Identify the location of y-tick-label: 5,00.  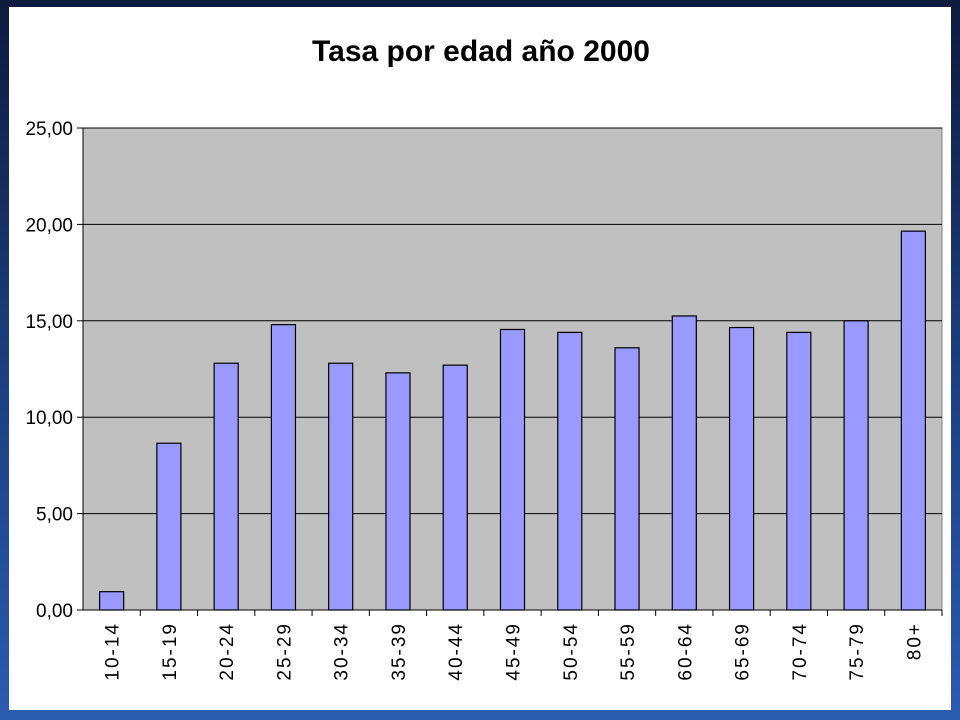
(54, 515).